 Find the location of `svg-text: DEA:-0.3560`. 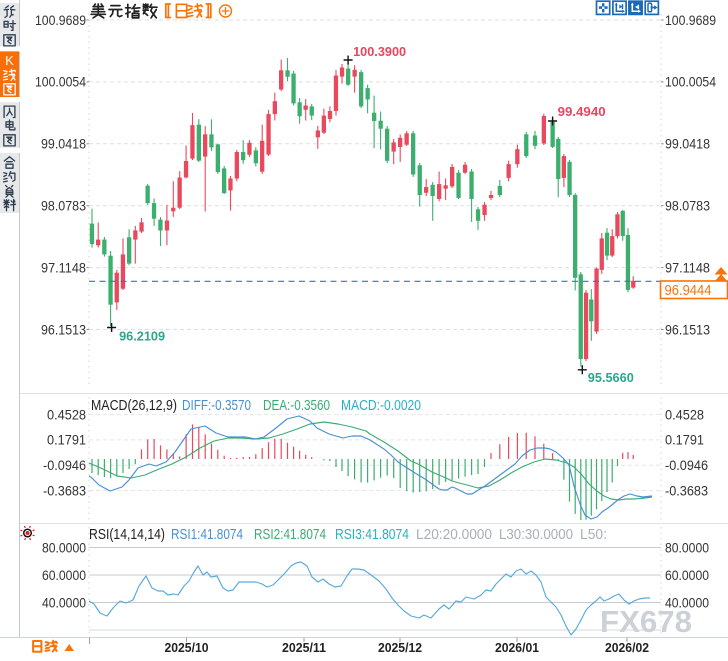

svg-text: DEA:-0.3560 is located at coordinates (296, 406).